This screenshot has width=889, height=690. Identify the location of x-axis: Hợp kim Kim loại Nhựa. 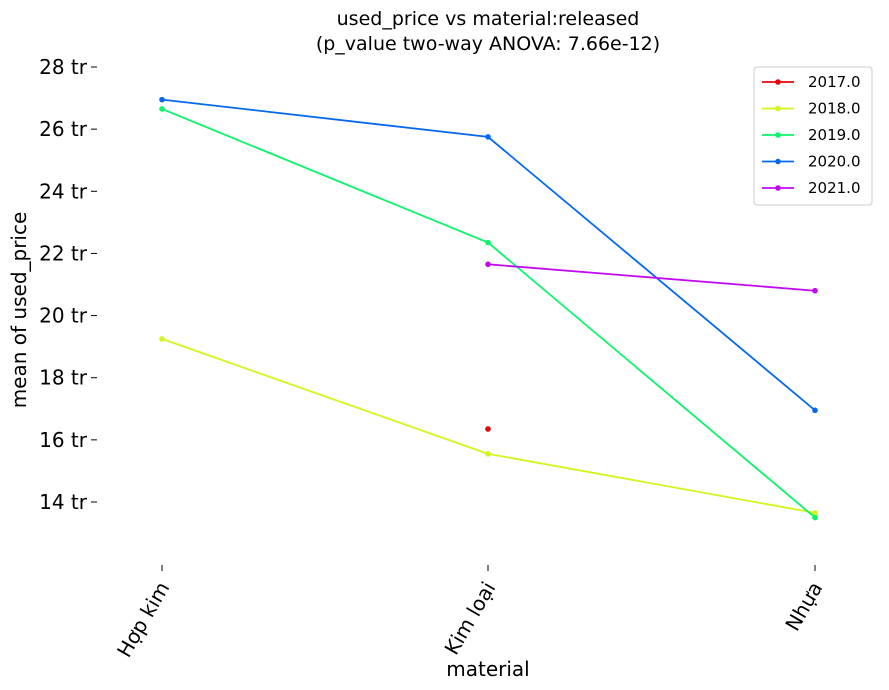
(469, 613).